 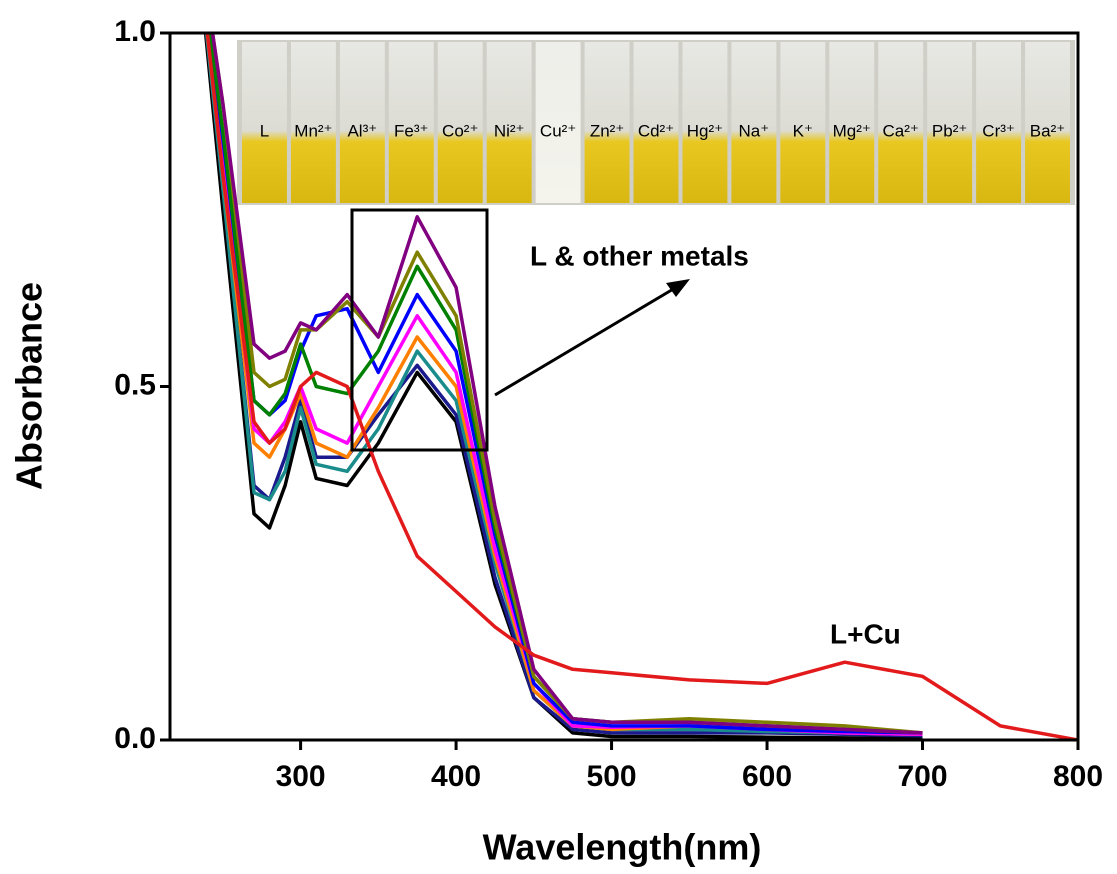 What do you see at coordinates (612, 776) in the screenshot?
I see `x-tick-label: 500` at bounding box center [612, 776].